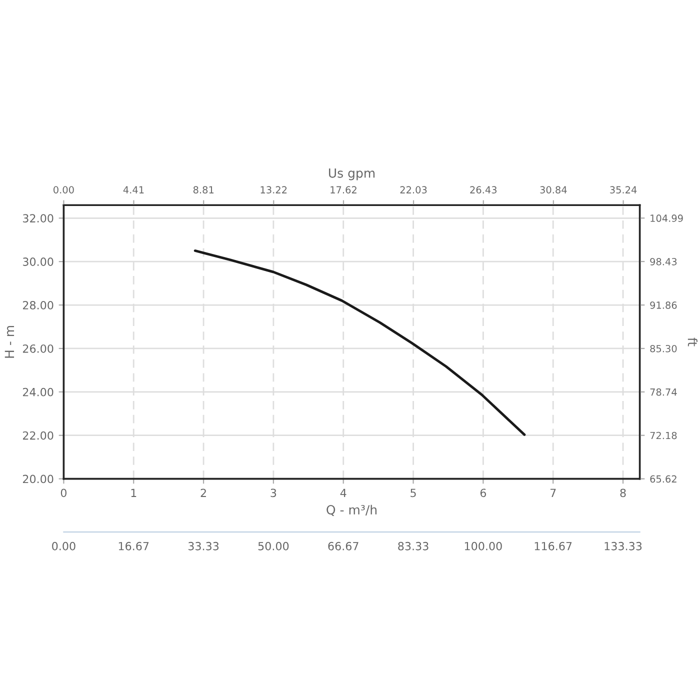 The width and height of the screenshot is (700, 700). What do you see at coordinates (38, 262) in the screenshot?
I see `y-tick-label: 30.00` at bounding box center [38, 262].